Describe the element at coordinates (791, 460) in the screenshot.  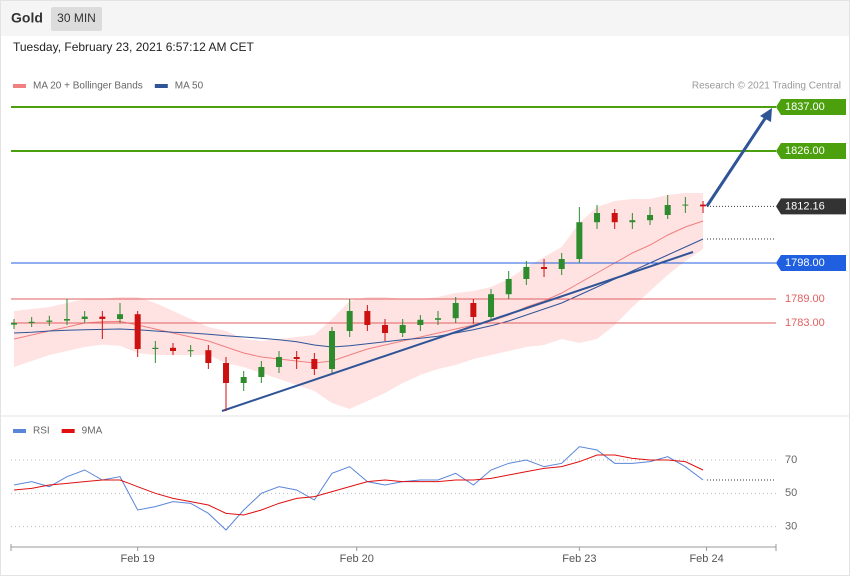
I see `y-tick-label: 70` at that location.